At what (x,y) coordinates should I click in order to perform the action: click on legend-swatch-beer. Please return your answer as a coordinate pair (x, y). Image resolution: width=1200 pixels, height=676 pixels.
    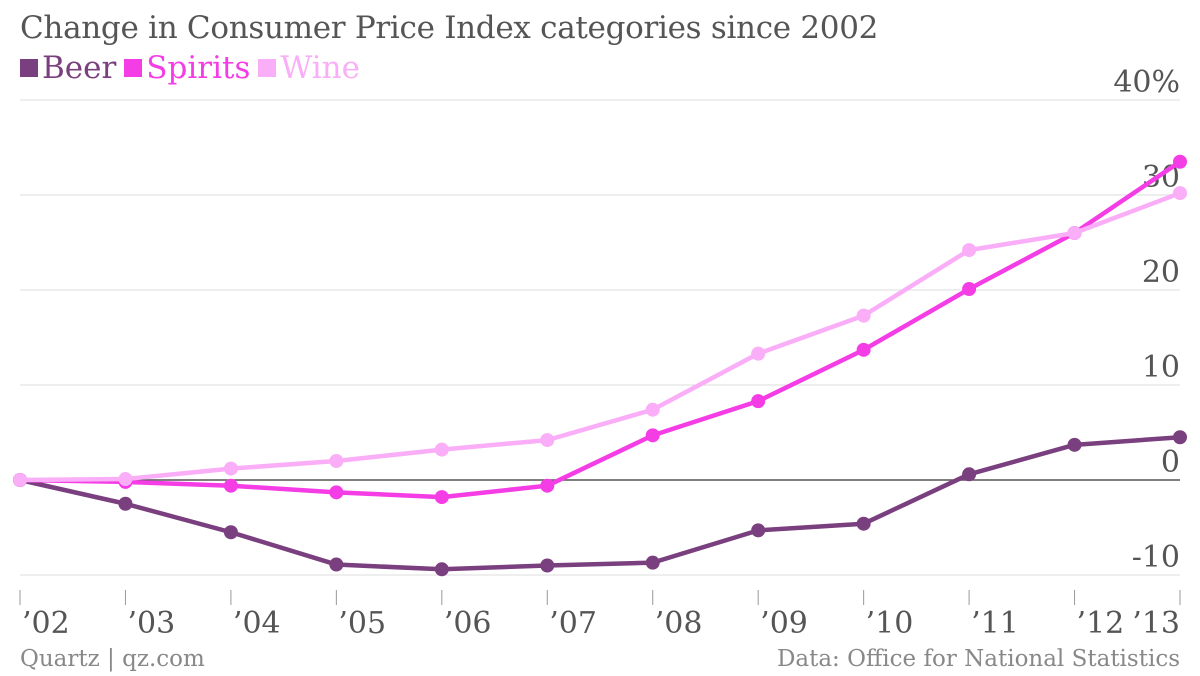
    Looking at the image, I should click on (29, 68).